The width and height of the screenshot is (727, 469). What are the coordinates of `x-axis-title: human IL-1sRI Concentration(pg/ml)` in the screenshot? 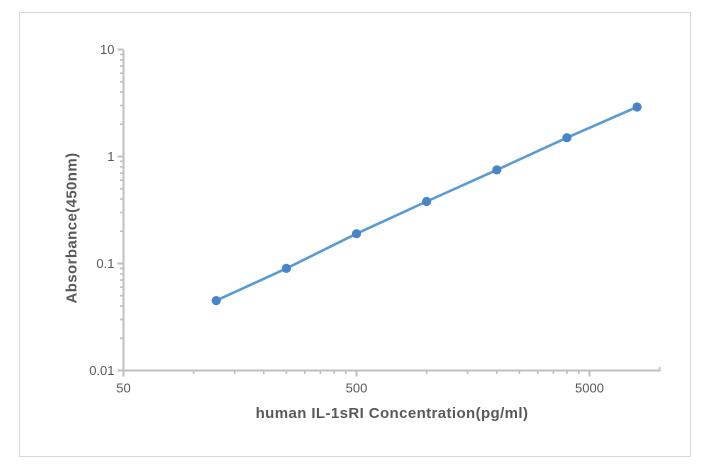 It's located at (392, 413).